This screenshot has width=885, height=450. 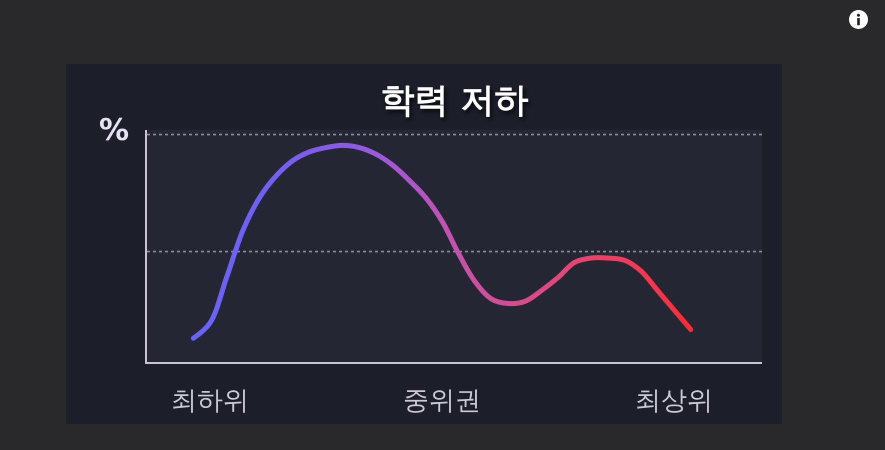 What do you see at coordinates (454, 100) in the screenshot?
I see `chart-title: 학력 저하` at bounding box center [454, 100].